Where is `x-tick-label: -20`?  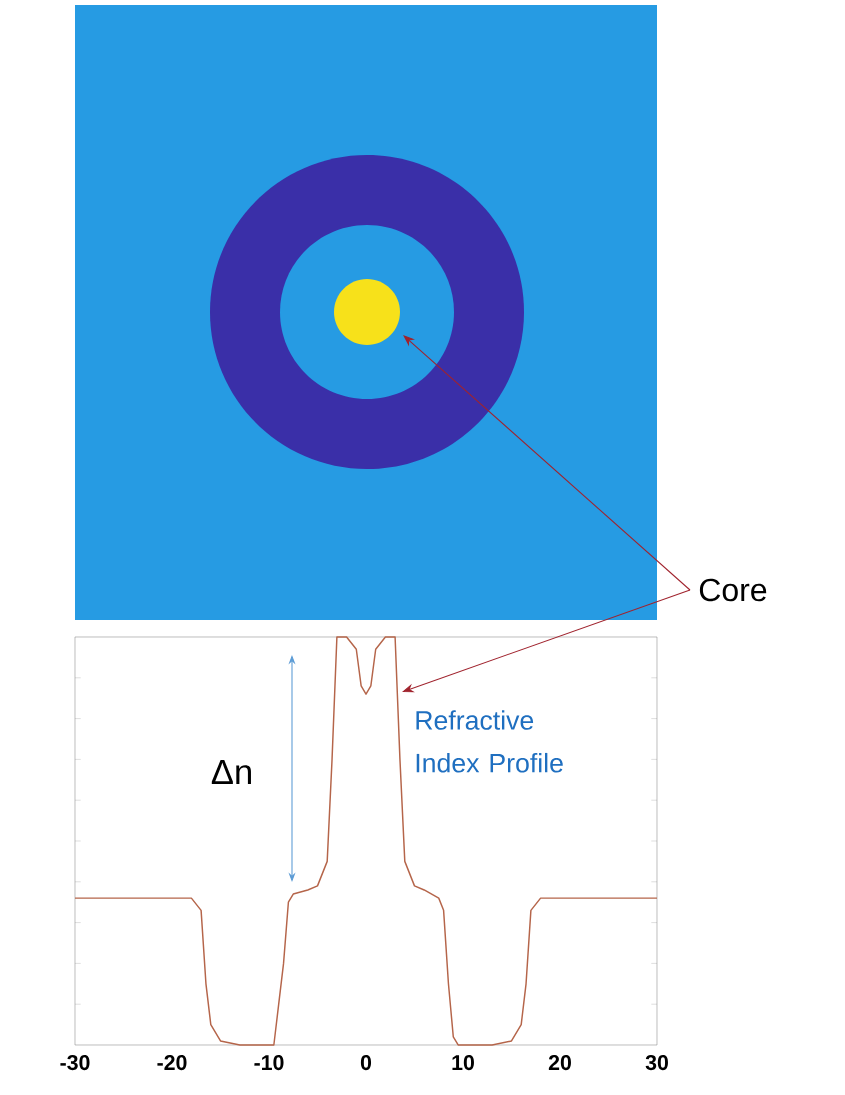 x-tick-label: -20 is located at coordinates (172, 1063).